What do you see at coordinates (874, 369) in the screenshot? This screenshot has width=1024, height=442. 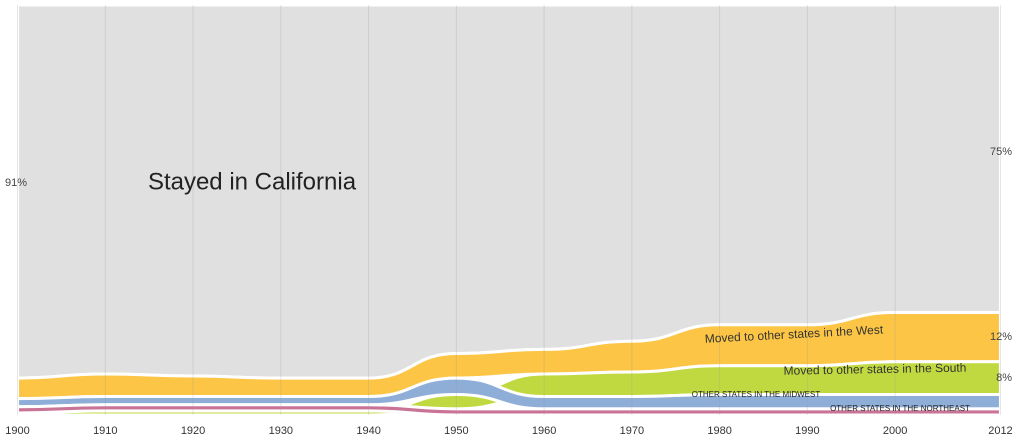 I see `series-label: Moved to other states in the South` at bounding box center [874, 369].